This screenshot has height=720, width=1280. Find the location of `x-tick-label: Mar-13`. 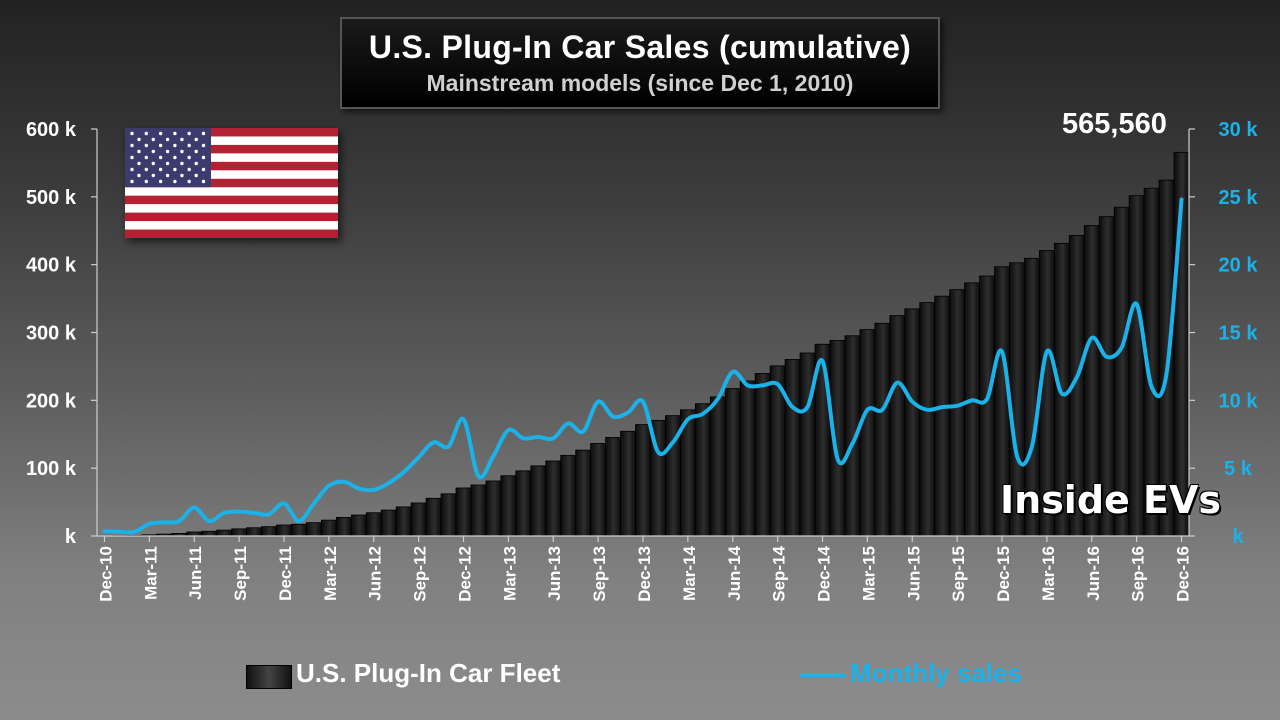

x-tick-label: Mar-13 is located at coordinates (509, 573).